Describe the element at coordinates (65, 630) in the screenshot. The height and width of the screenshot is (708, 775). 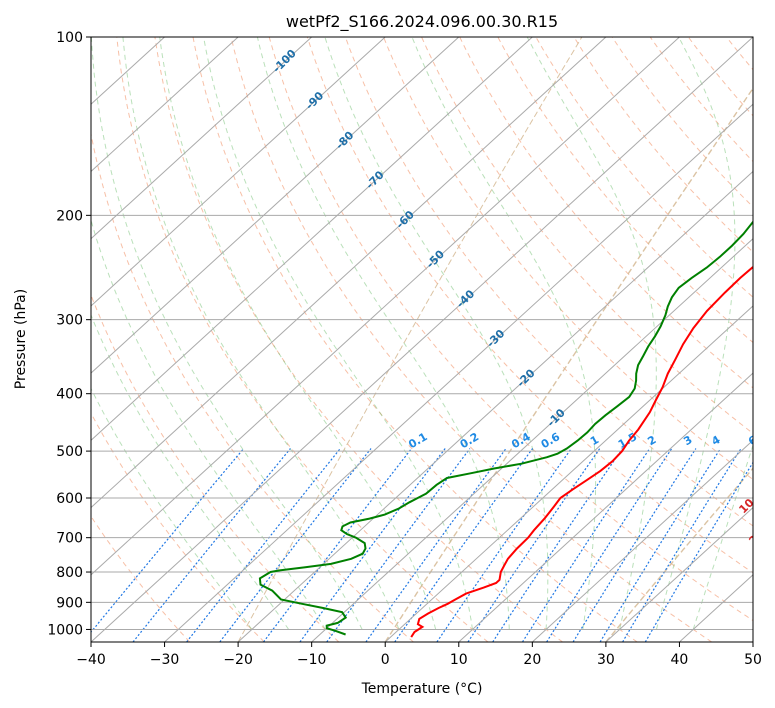
I see `y-tick-label: 1000` at that location.